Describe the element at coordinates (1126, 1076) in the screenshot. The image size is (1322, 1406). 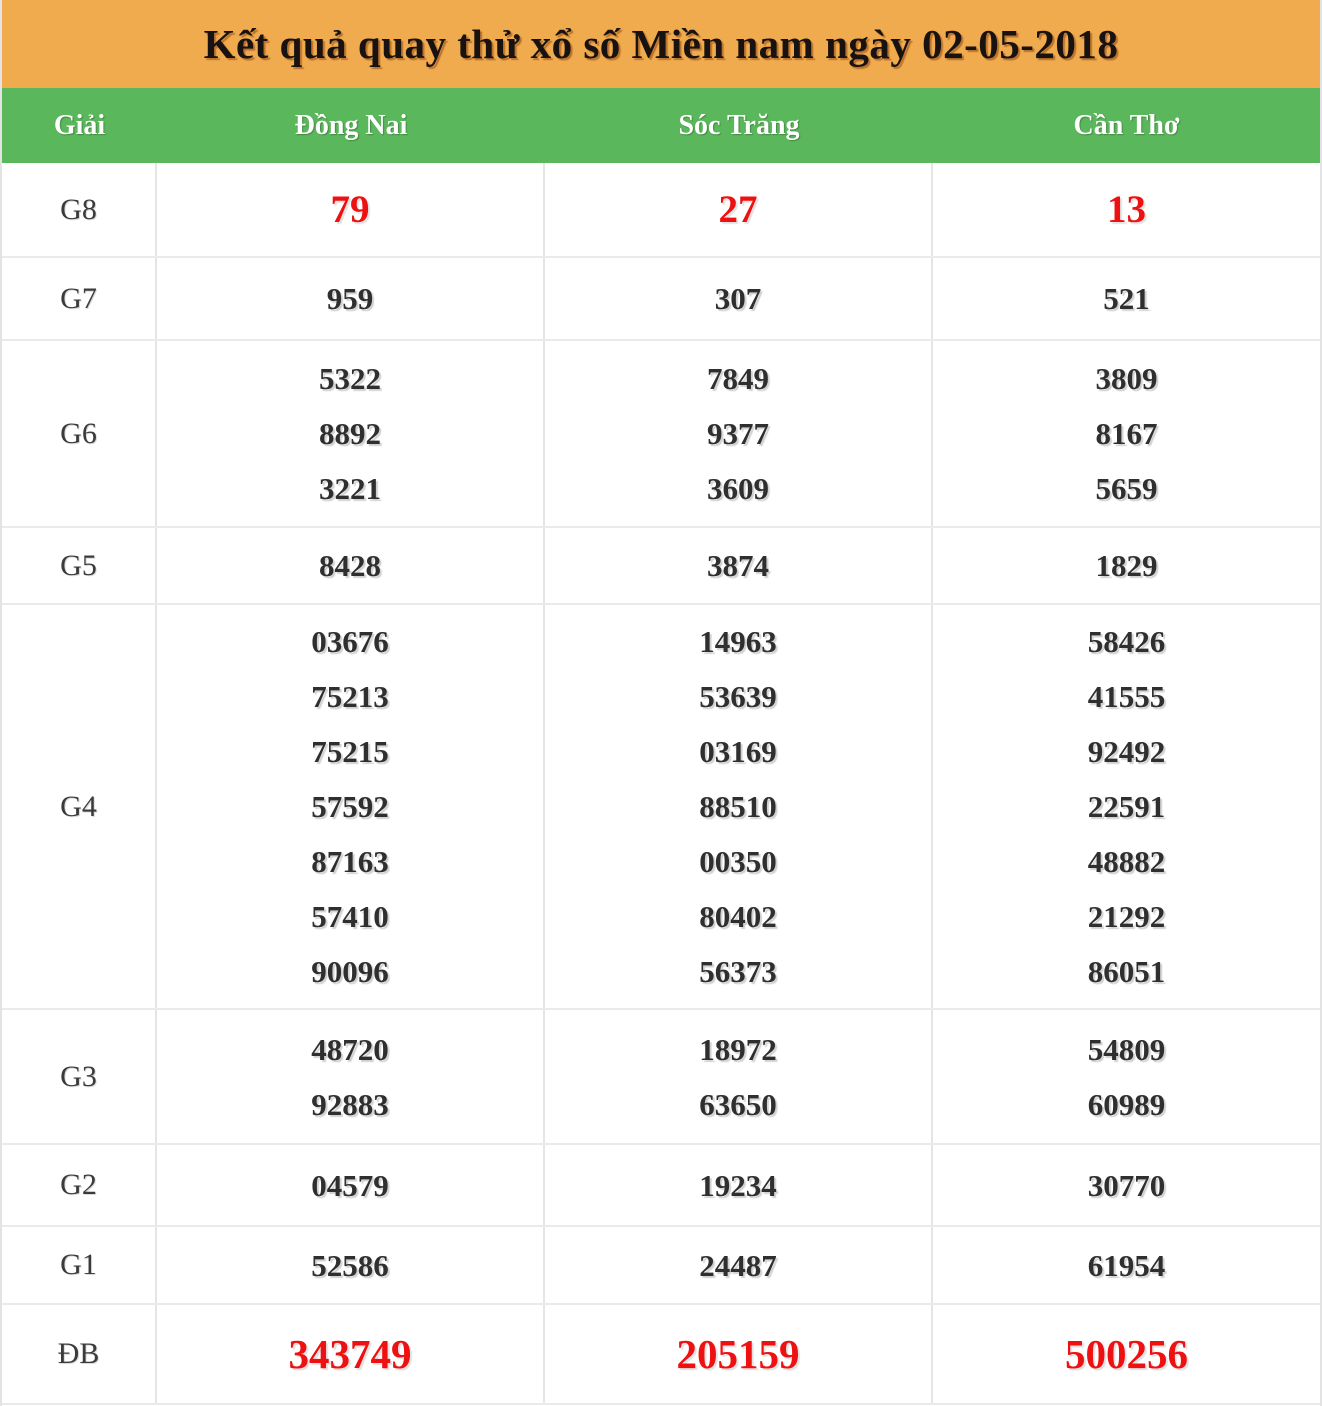
I see `prize-numbers-cell: 54809 60989` at that location.